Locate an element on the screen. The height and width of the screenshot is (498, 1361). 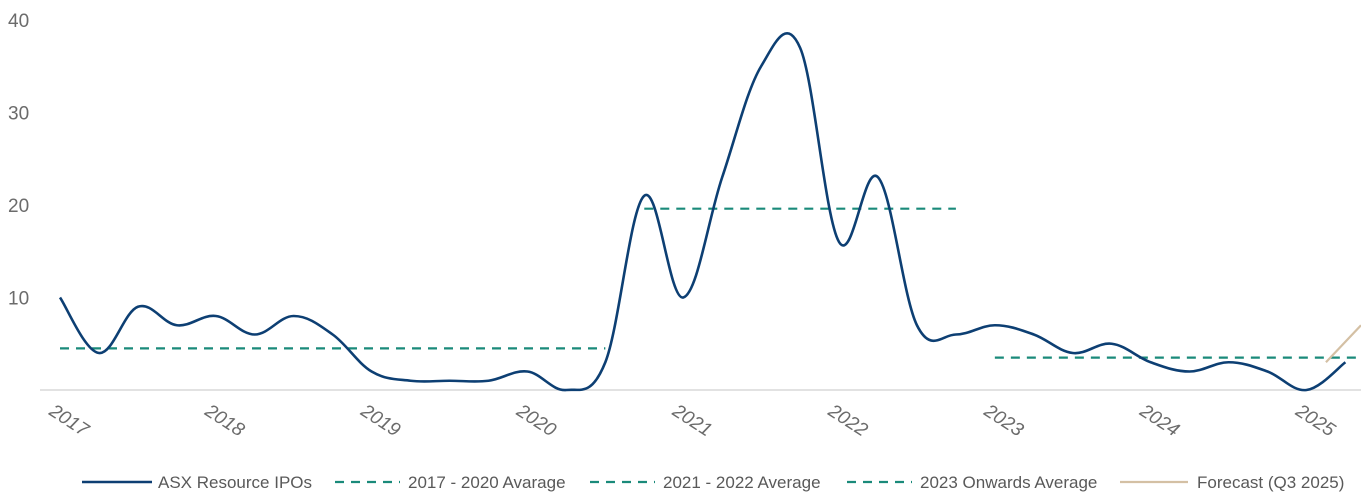
x-tick-label: 2023 is located at coordinates (1003, 420).